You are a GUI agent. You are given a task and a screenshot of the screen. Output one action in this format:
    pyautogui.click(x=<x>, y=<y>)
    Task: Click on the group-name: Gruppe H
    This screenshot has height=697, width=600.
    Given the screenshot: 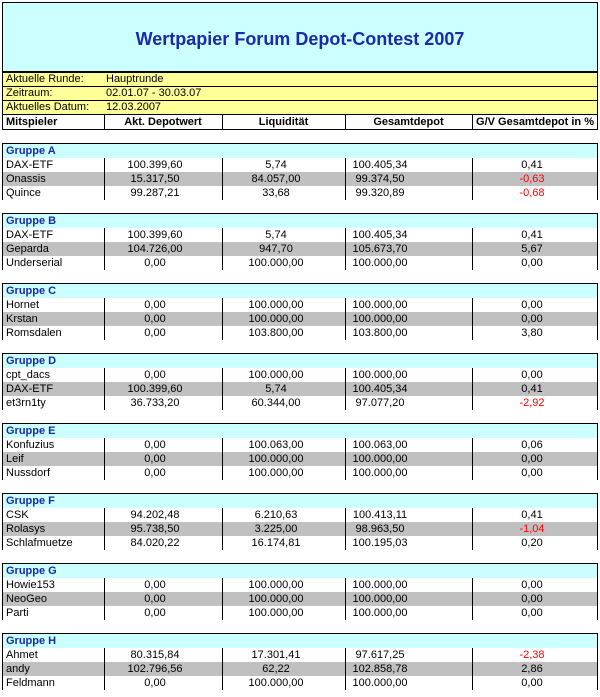 What is the action you would take?
    pyautogui.click(x=31, y=641)
    